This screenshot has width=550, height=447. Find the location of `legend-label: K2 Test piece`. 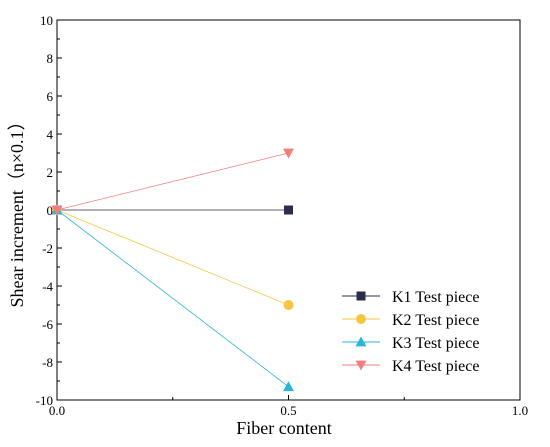

legend-label: K2 Test piece is located at coordinates (435, 320).